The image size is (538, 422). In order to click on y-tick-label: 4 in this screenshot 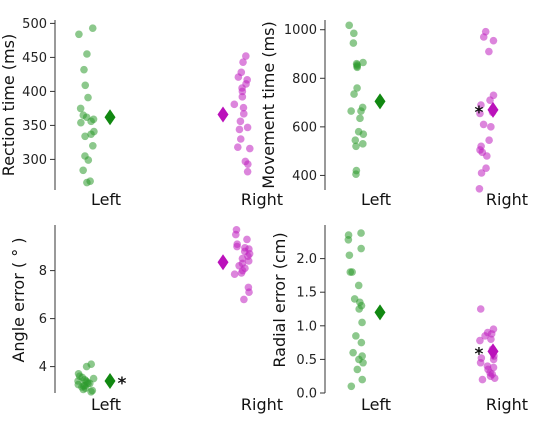, I will do `click(43, 367)`.